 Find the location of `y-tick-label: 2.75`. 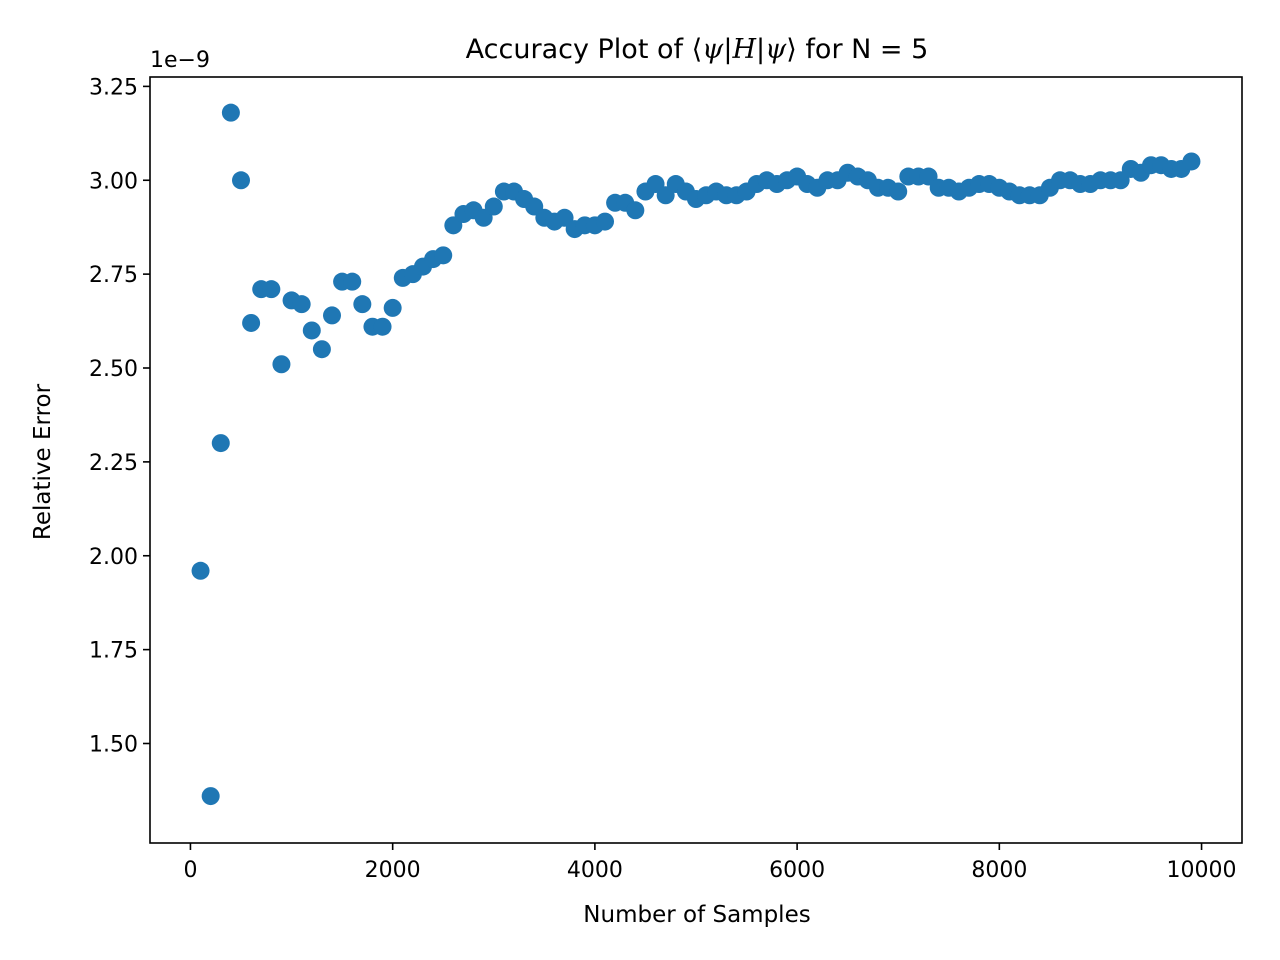

y-tick-label: 2.75 is located at coordinates (113, 275).